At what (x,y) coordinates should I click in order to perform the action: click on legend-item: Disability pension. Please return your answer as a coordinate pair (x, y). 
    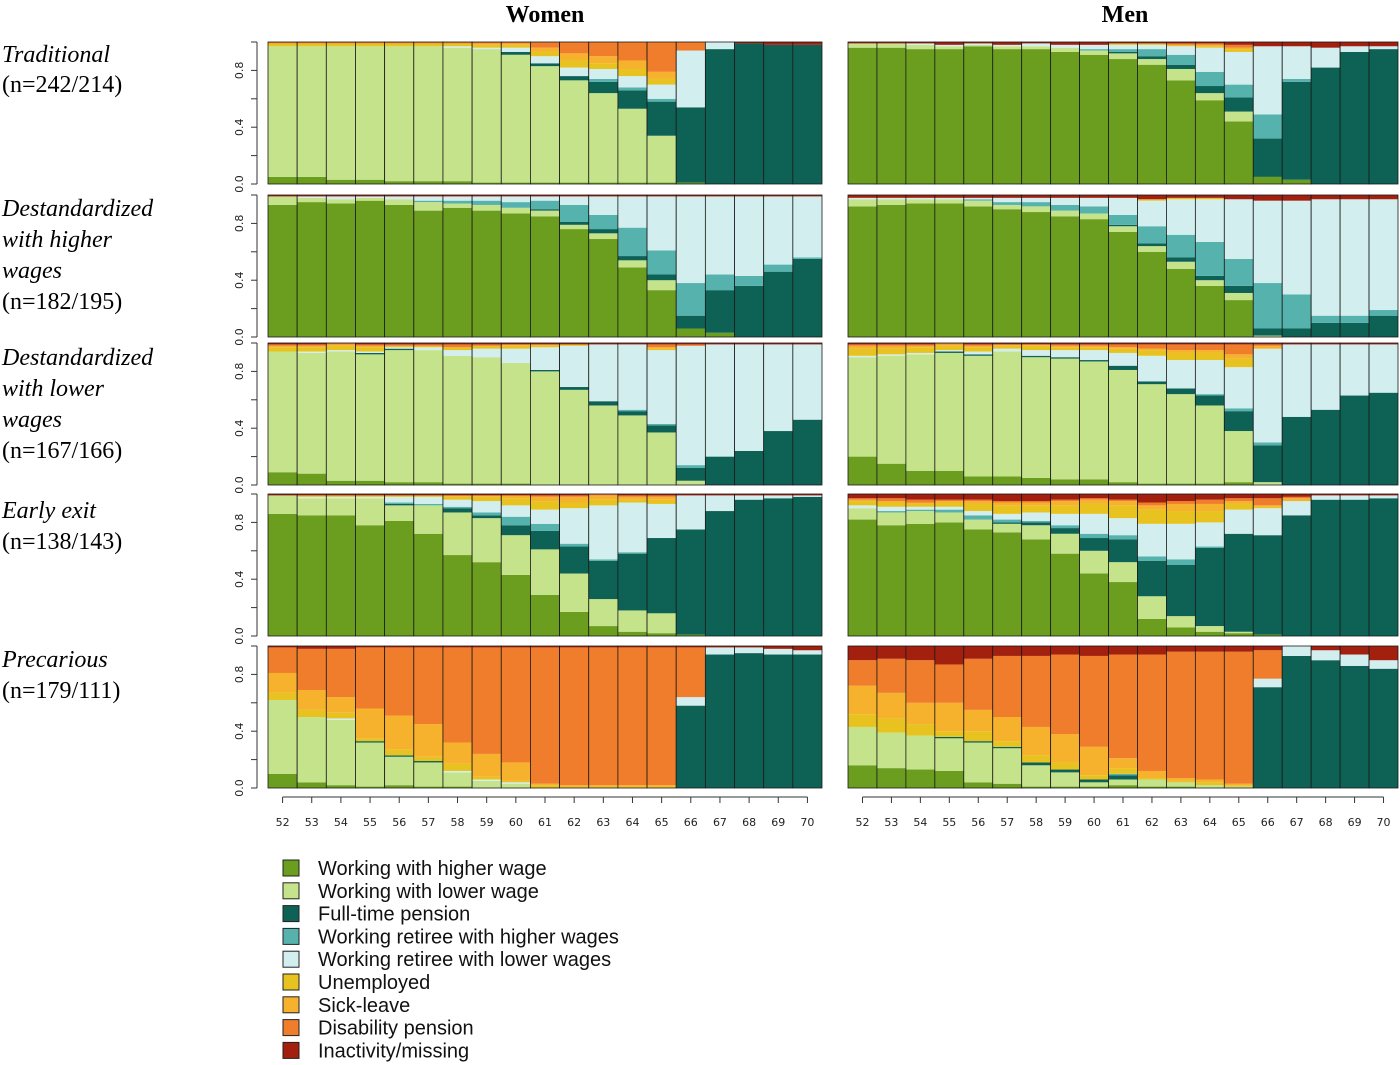
    Looking at the image, I should click on (378, 1029).